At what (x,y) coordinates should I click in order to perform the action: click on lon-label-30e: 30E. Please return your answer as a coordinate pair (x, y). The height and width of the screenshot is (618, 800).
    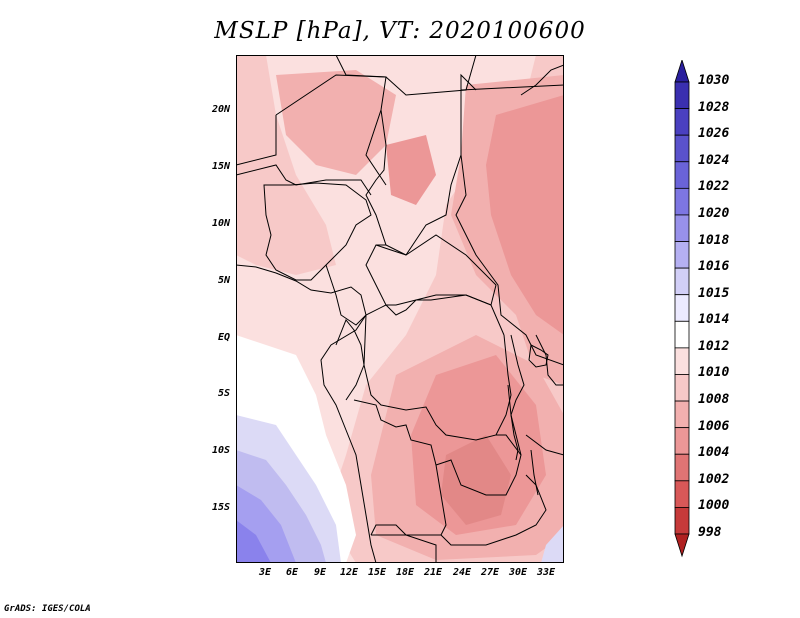
    Looking at the image, I should click on (518, 572).